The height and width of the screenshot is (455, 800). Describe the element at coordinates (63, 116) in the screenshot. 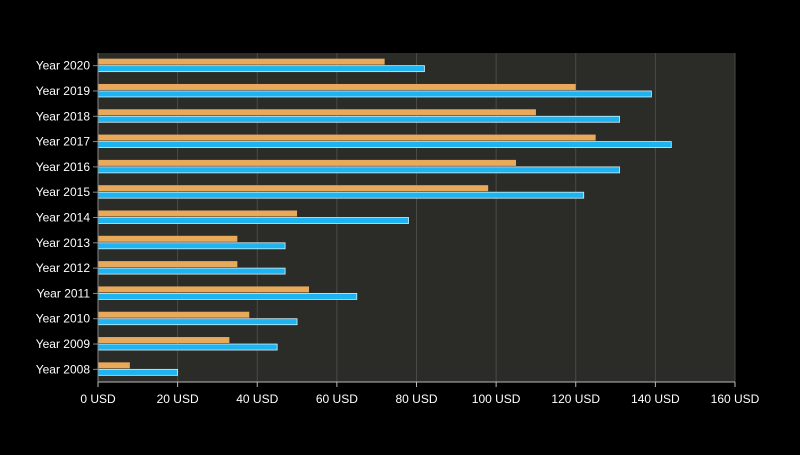

I see `y-tick-label: Year 2018` at that location.